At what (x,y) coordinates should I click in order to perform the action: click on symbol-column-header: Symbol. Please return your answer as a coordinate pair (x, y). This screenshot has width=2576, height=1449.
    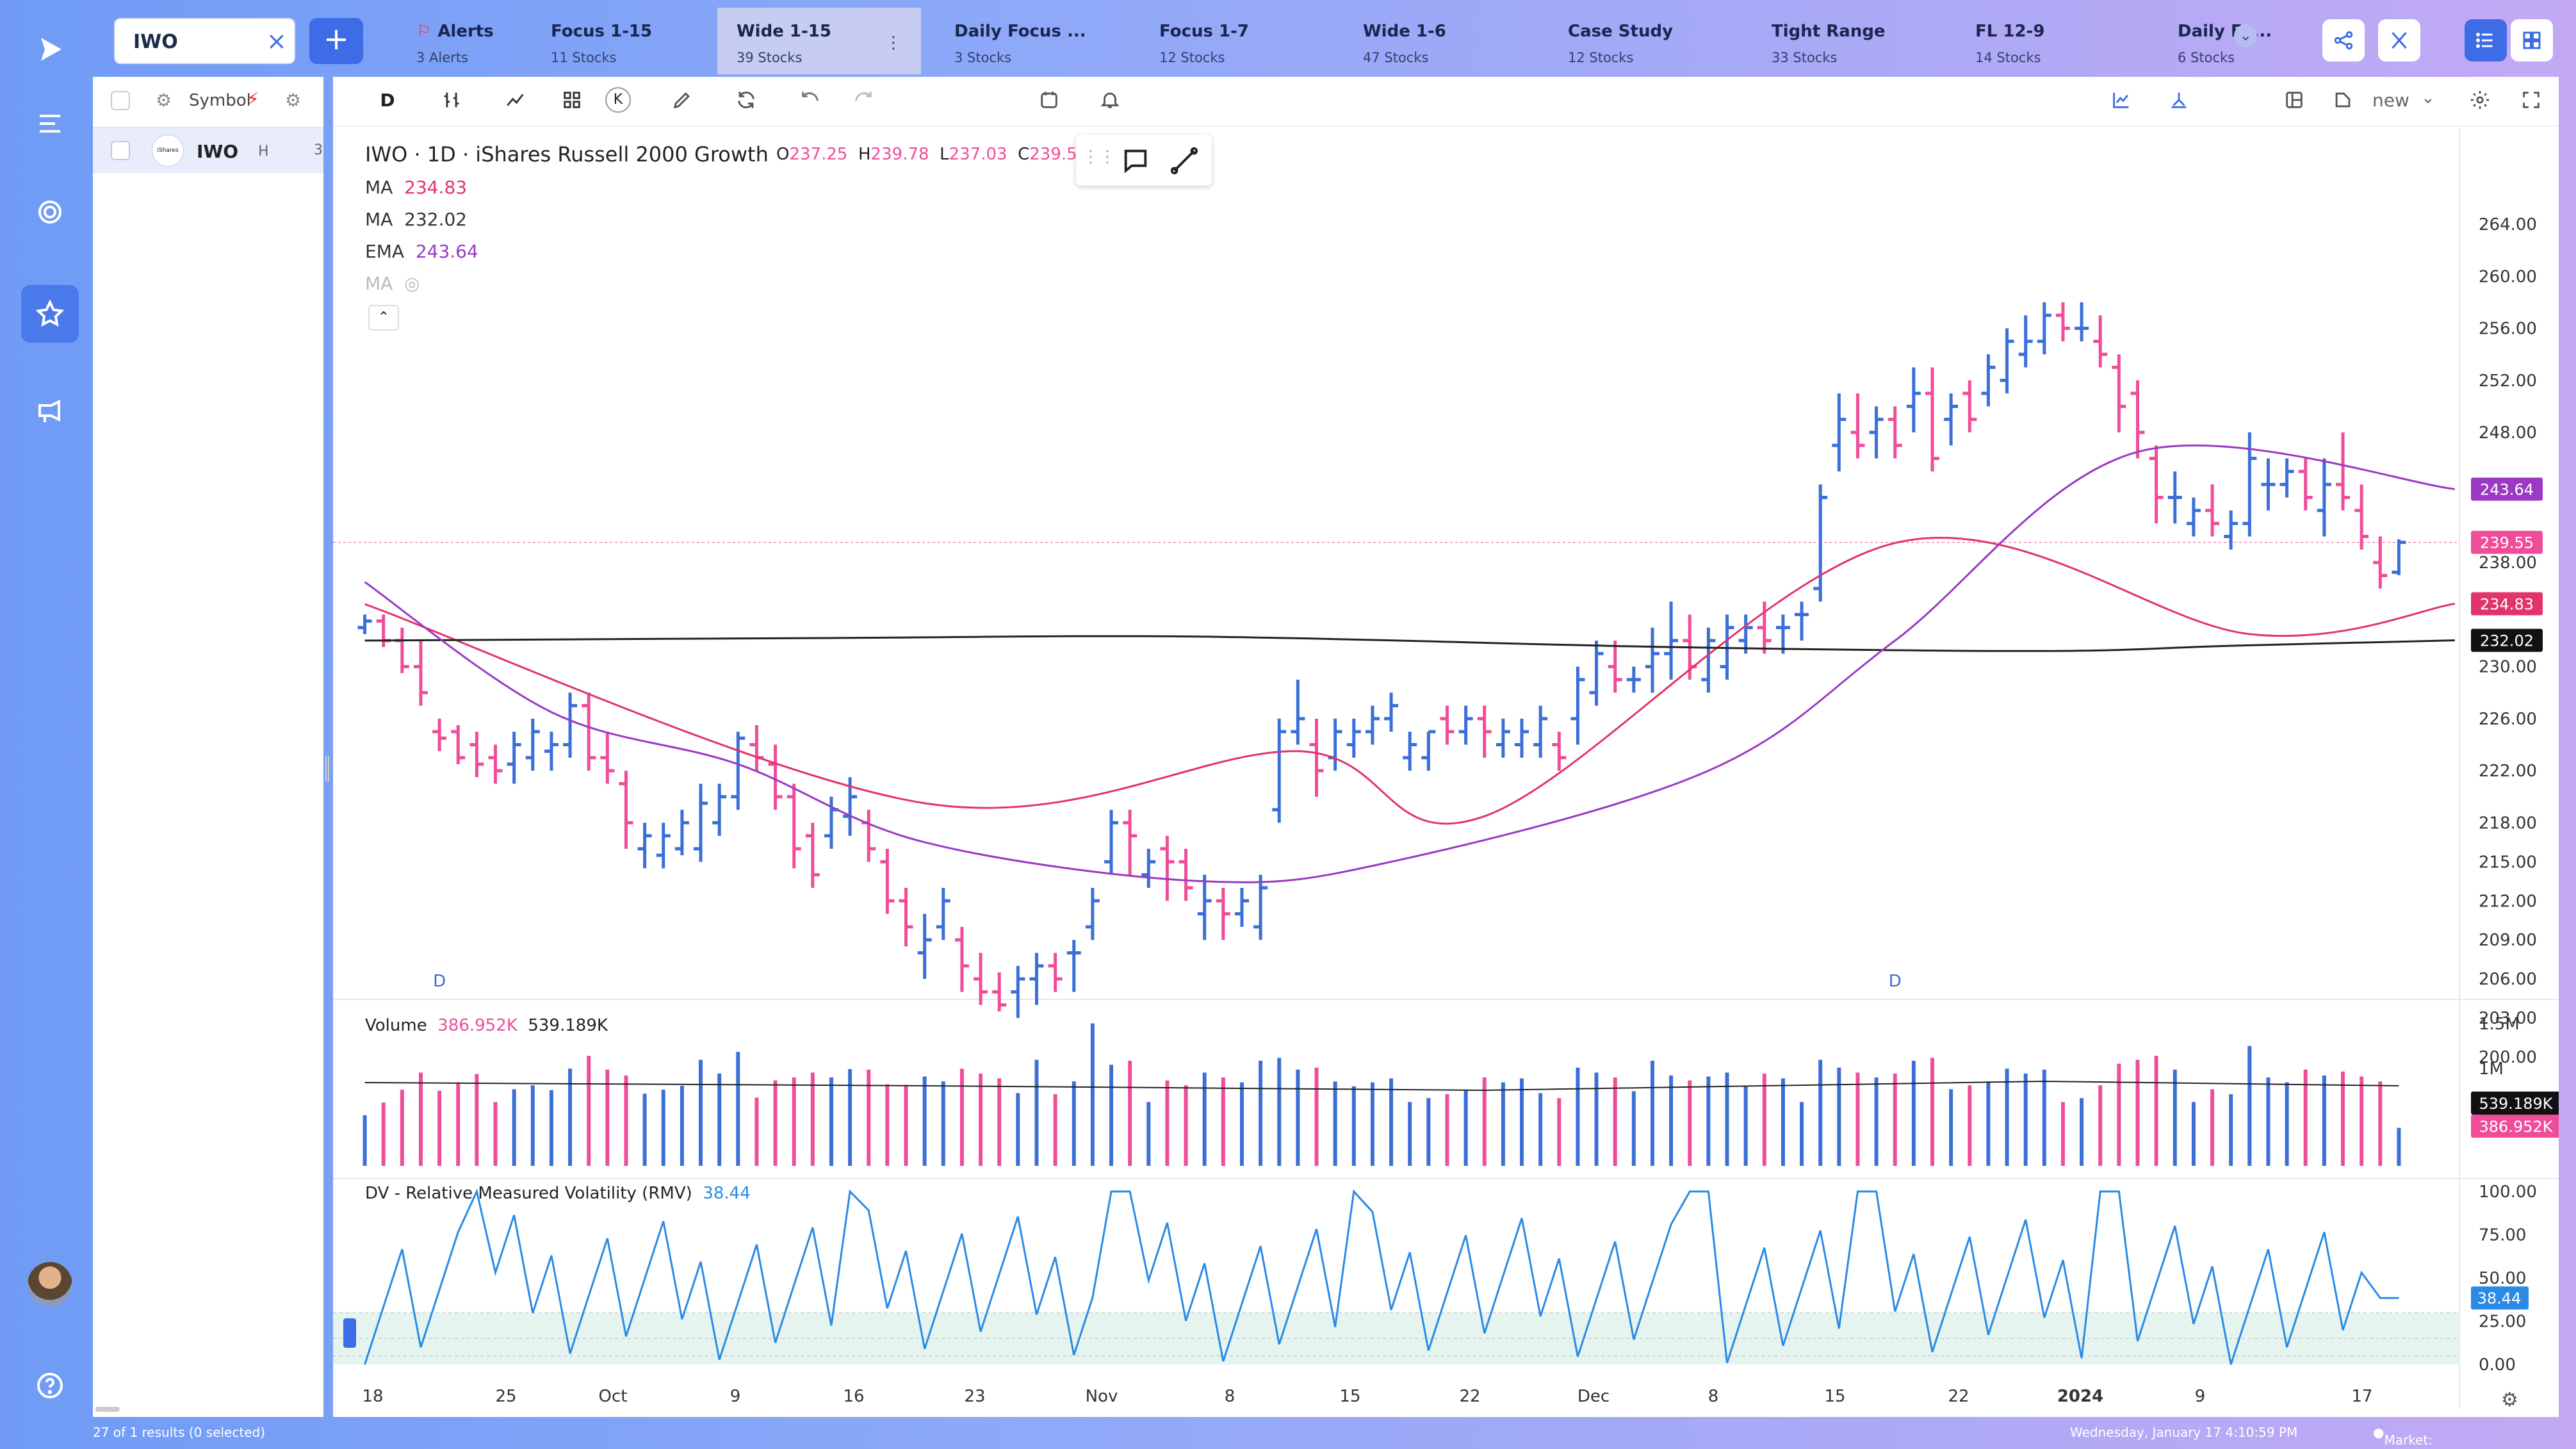
    Looking at the image, I should click on (220, 100).